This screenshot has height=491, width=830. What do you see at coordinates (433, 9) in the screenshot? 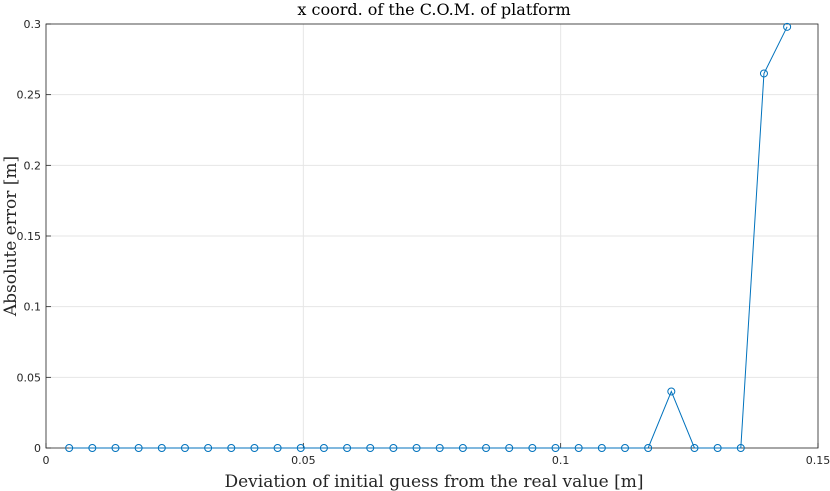
I see `chart-title: x coord. of the C.O.M. of platform` at bounding box center [433, 9].